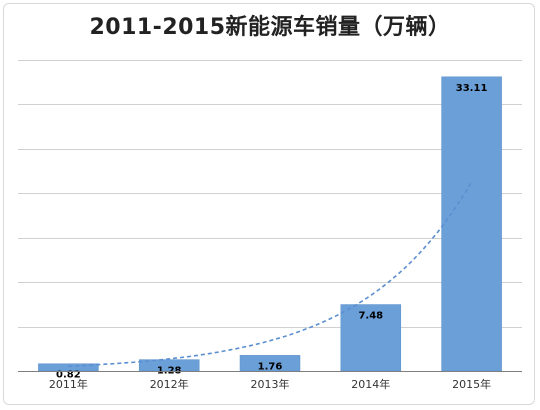  What do you see at coordinates (169, 384) in the screenshot?
I see `x-tick-label: 2012年` at bounding box center [169, 384].